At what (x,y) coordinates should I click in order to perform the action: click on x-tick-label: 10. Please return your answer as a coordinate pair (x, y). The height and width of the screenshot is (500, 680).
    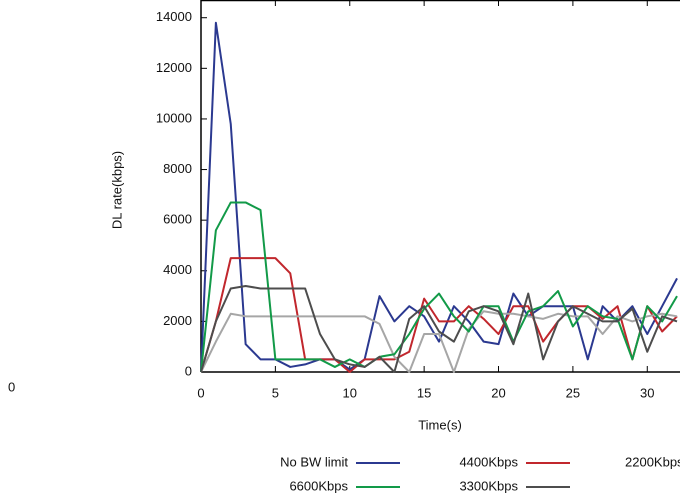
    Looking at the image, I should click on (350, 392).